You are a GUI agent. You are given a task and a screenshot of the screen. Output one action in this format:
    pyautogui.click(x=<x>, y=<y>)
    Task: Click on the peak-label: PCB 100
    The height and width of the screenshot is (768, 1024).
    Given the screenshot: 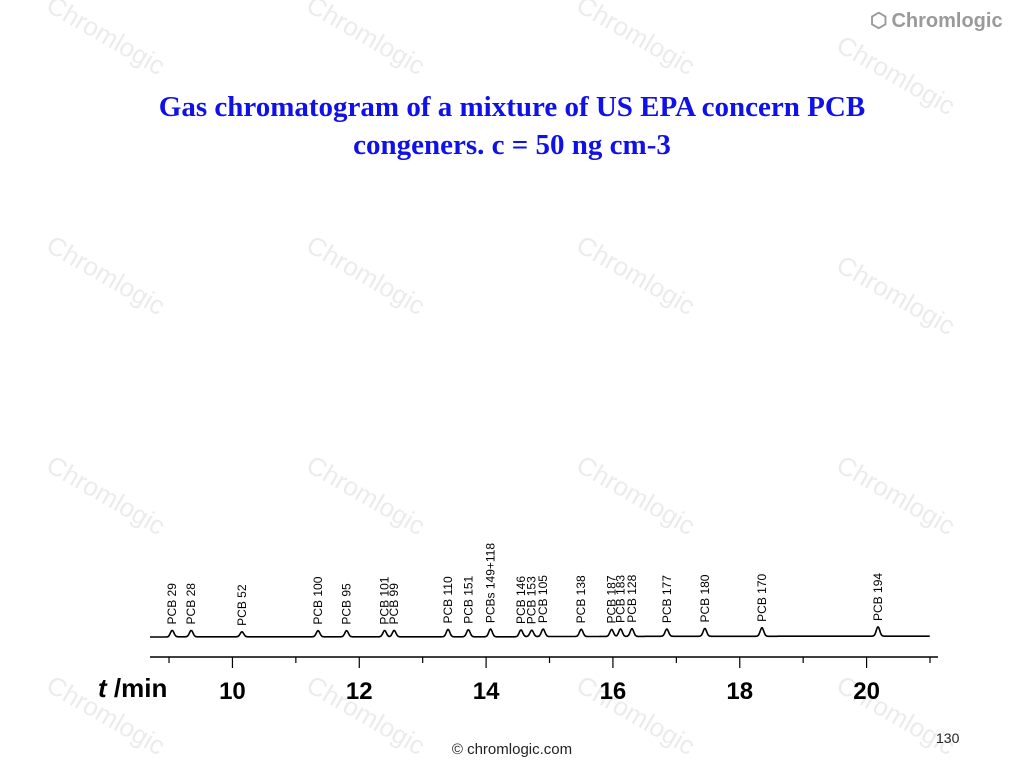 What is the action you would take?
    pyautogui.click(x=318, y=600)
    